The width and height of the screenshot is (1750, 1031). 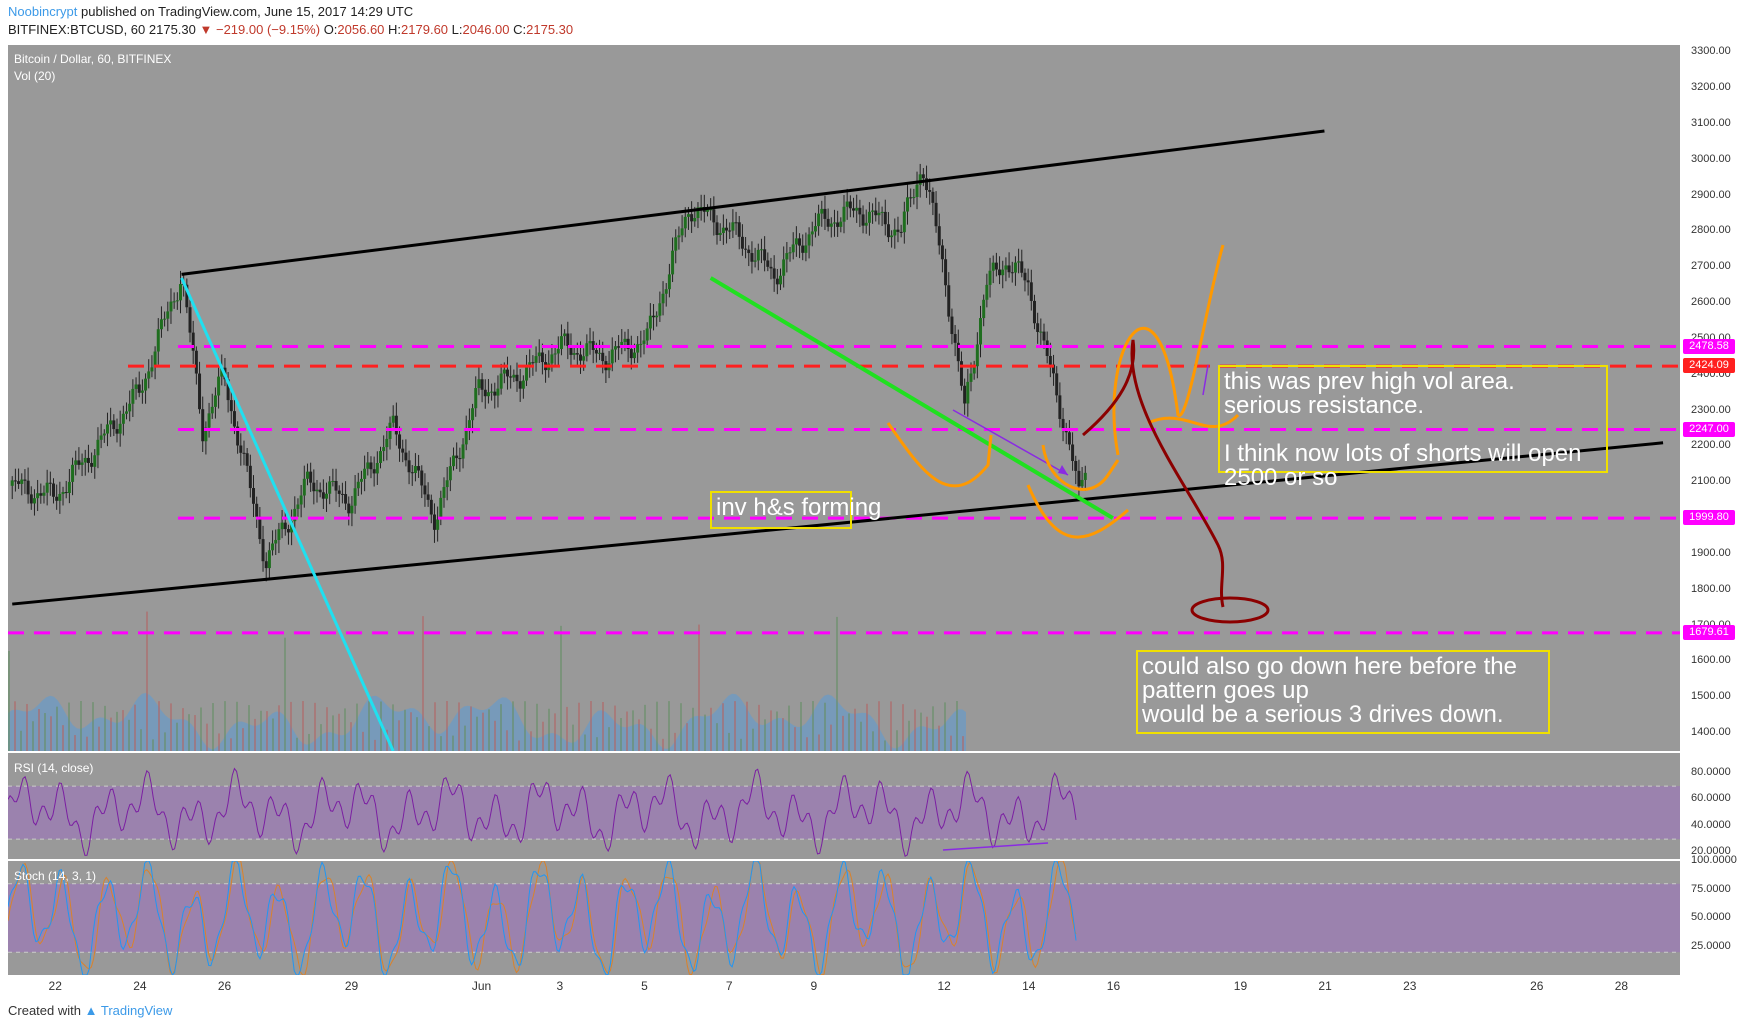 What do you see at coordinates (560, 986) in the screenshot?
I see `time-axis-tick: 3` at bounding box center [560, 986].